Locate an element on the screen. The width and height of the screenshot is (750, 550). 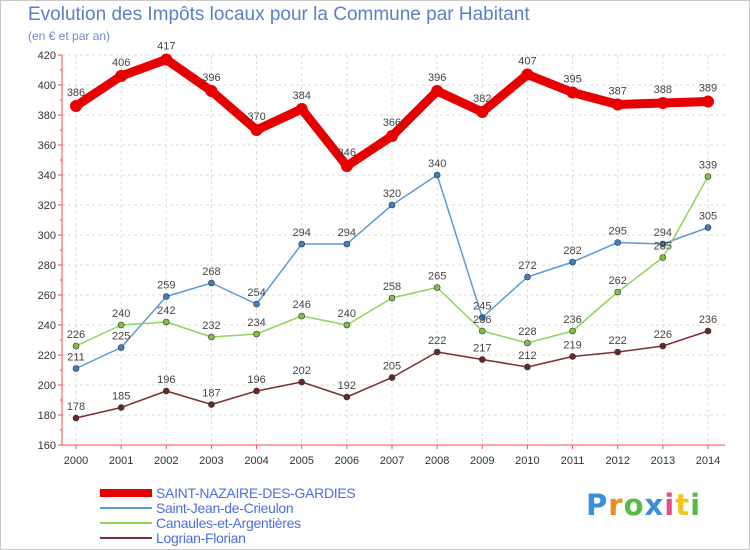
data-label: 236 is located at coordinates (482, 320).